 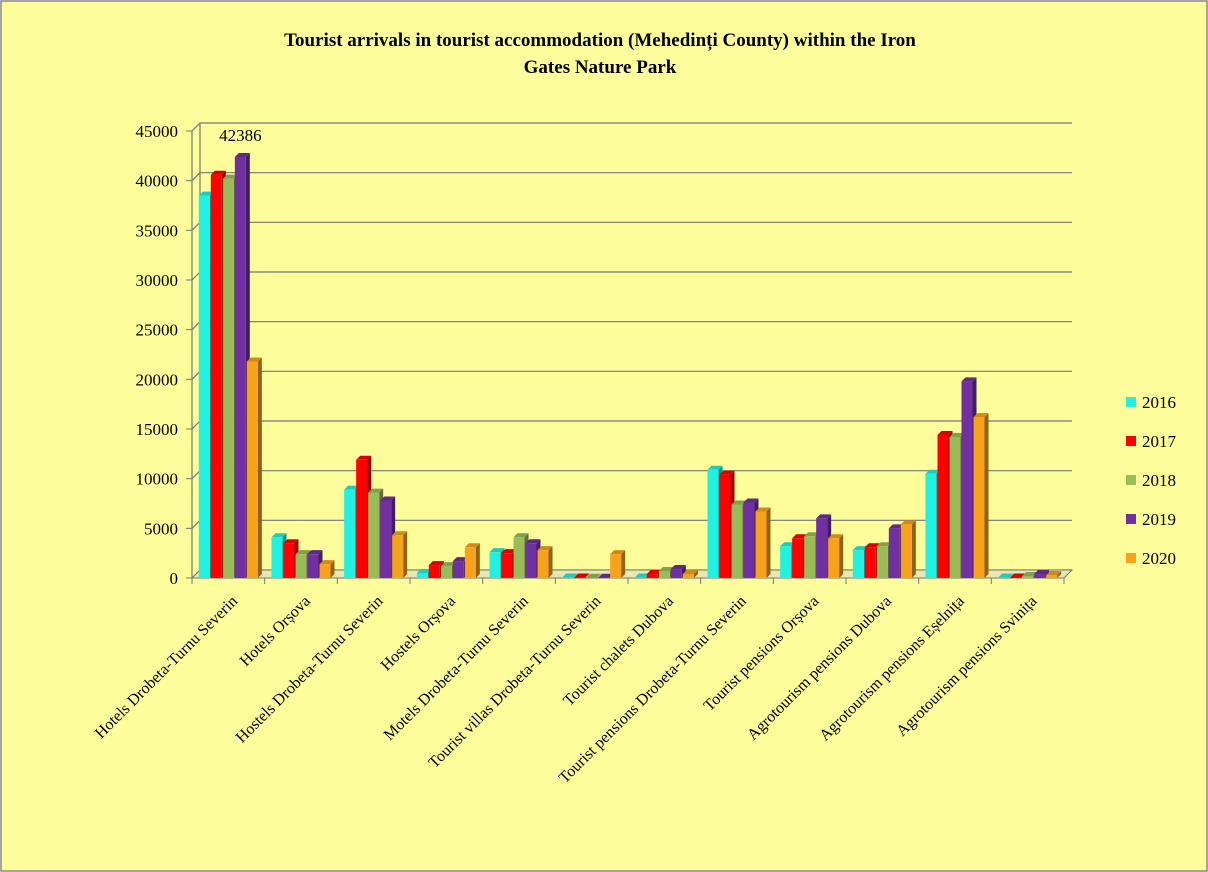 What do you see at coordinates (157, 330) in the screenshot?
I see `y-tick-label: 25000` at bounding box center [157, 330].